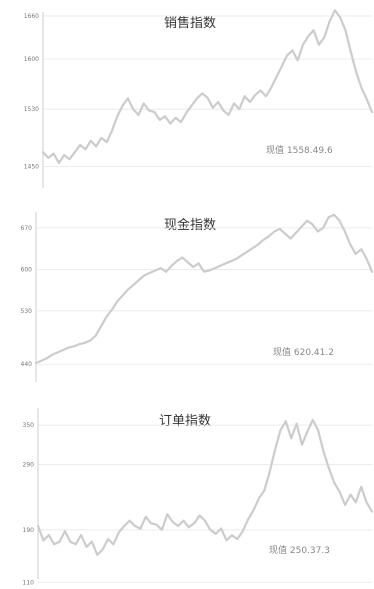  I want to click on y-tick-label: 1450, so click(31, 167).